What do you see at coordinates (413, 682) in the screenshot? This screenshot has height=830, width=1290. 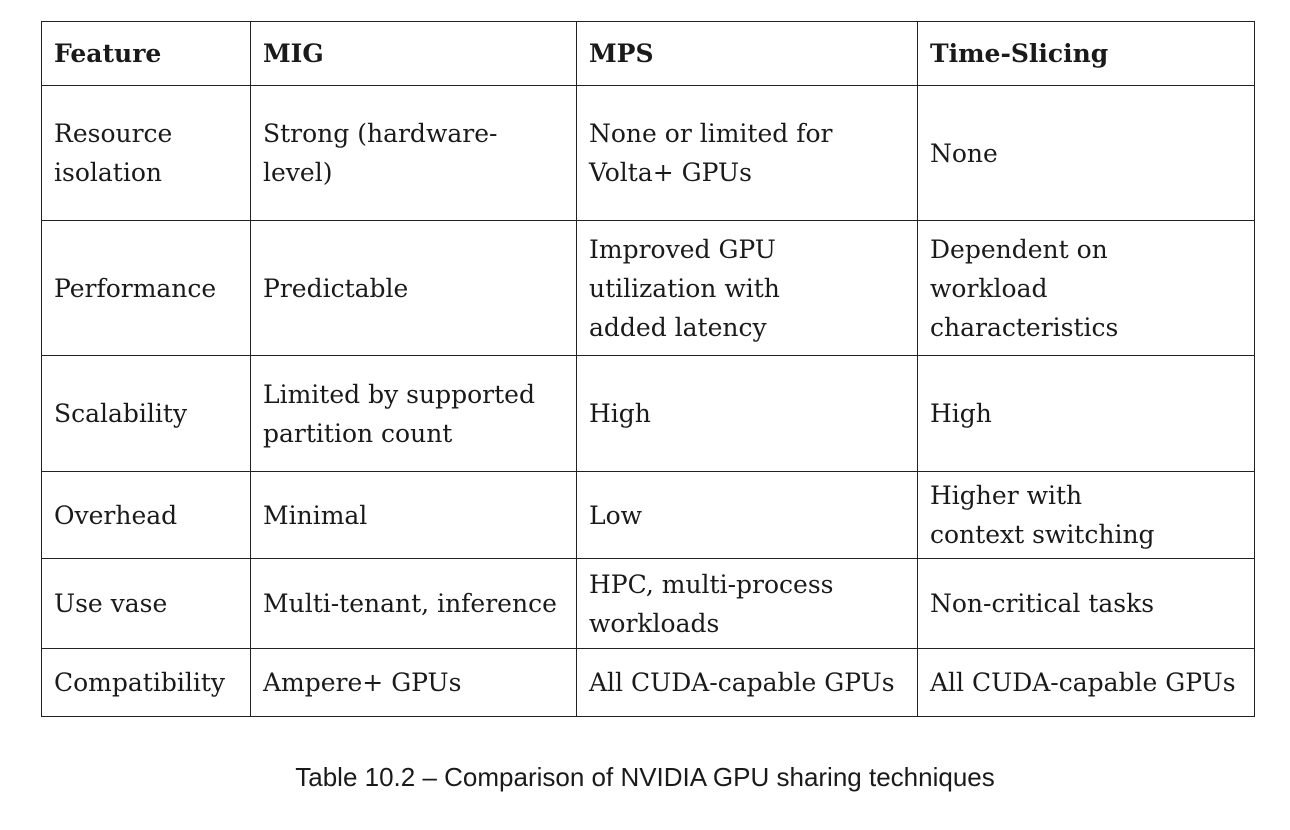 I see `row-mig-cell: Ampere+ GPUs` at bounding box center [413, 682].